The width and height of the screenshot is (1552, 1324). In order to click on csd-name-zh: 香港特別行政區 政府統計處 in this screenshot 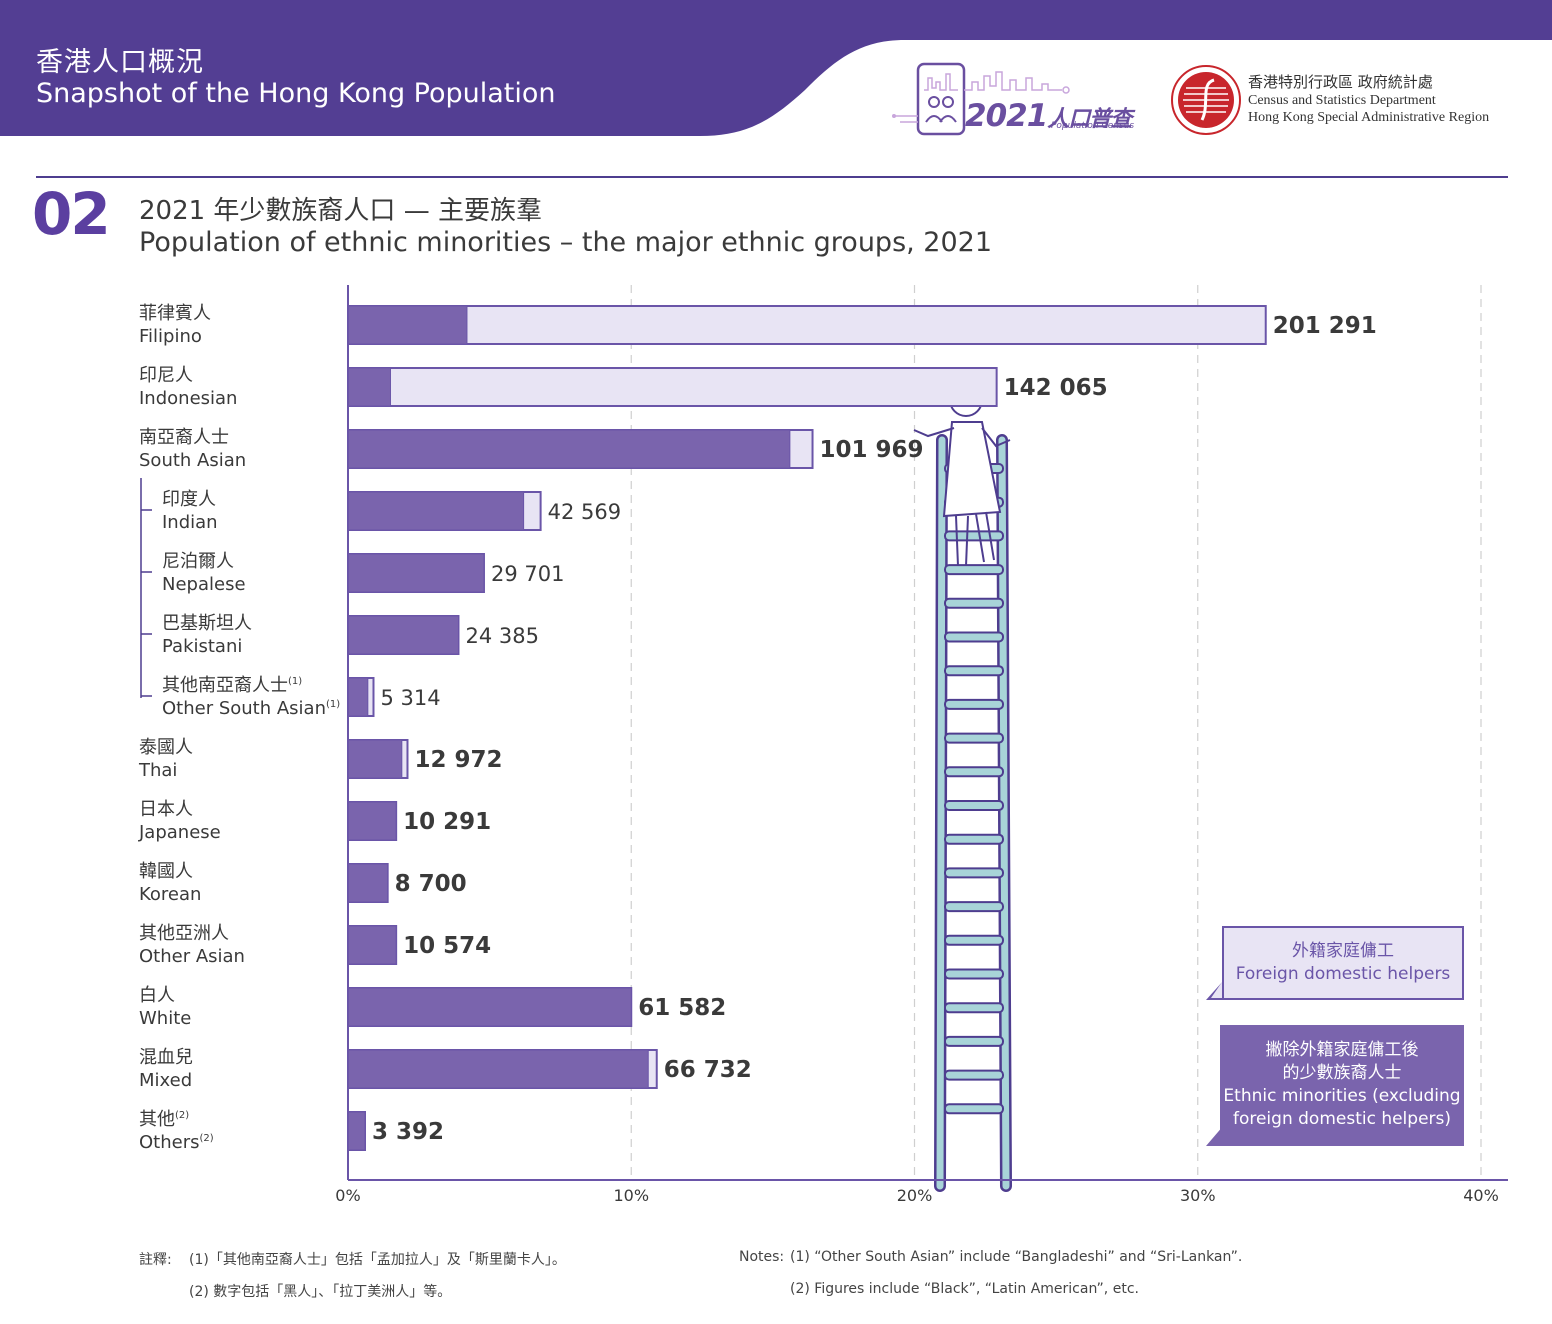, I will do `click(1340, 82)`.